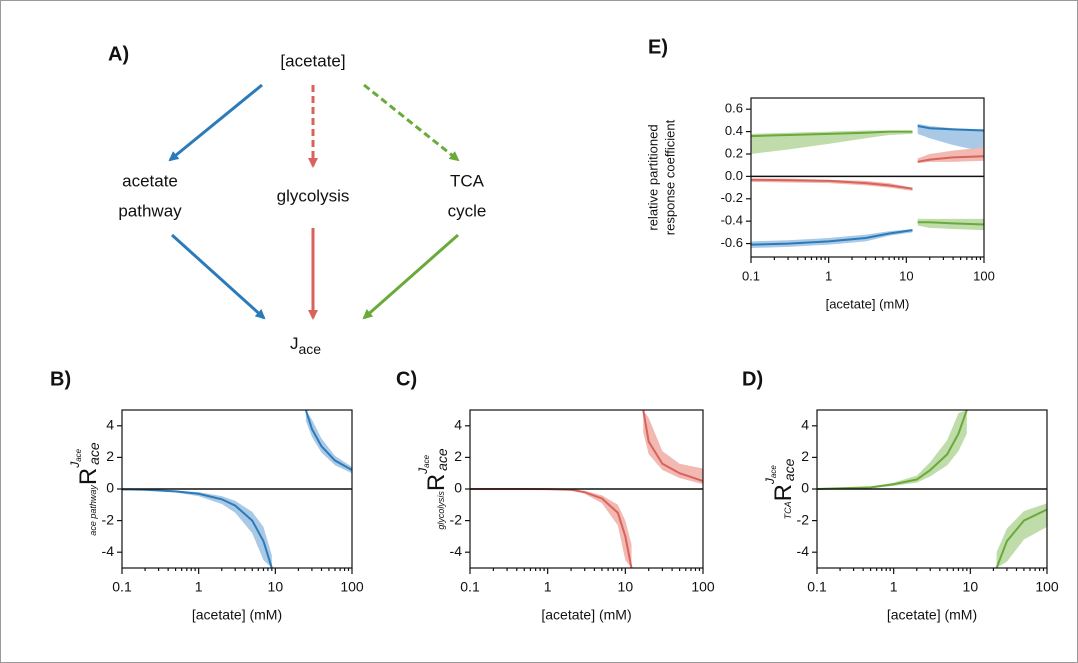  I want to click on y-tick-label: 0.4, so click(734, 130).